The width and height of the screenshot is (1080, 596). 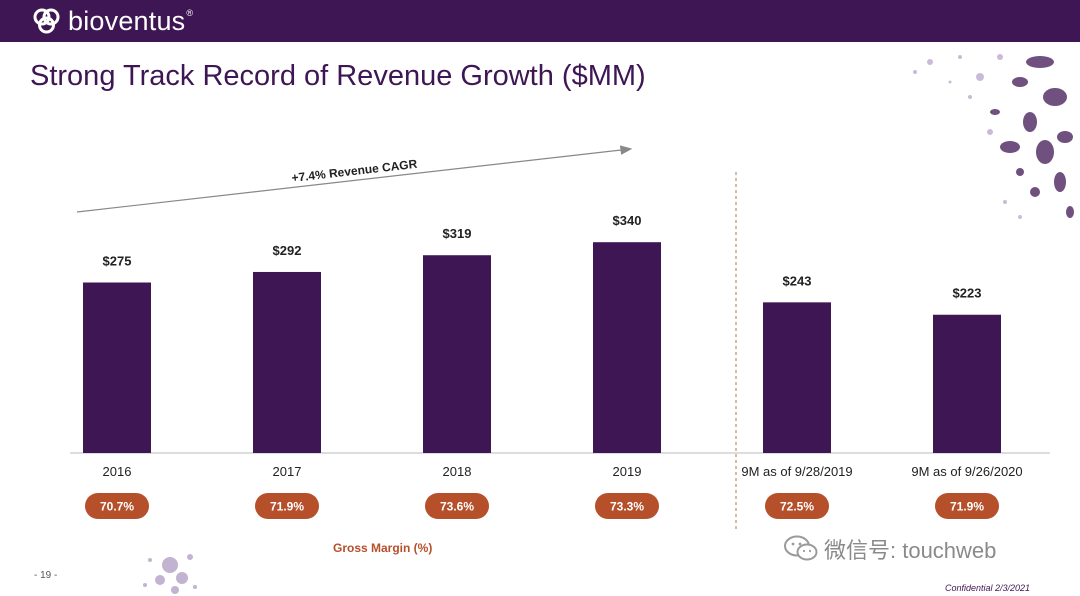 I want to click on gross-margin-caption: Gross Margin (%), so click(x=383, y=548).